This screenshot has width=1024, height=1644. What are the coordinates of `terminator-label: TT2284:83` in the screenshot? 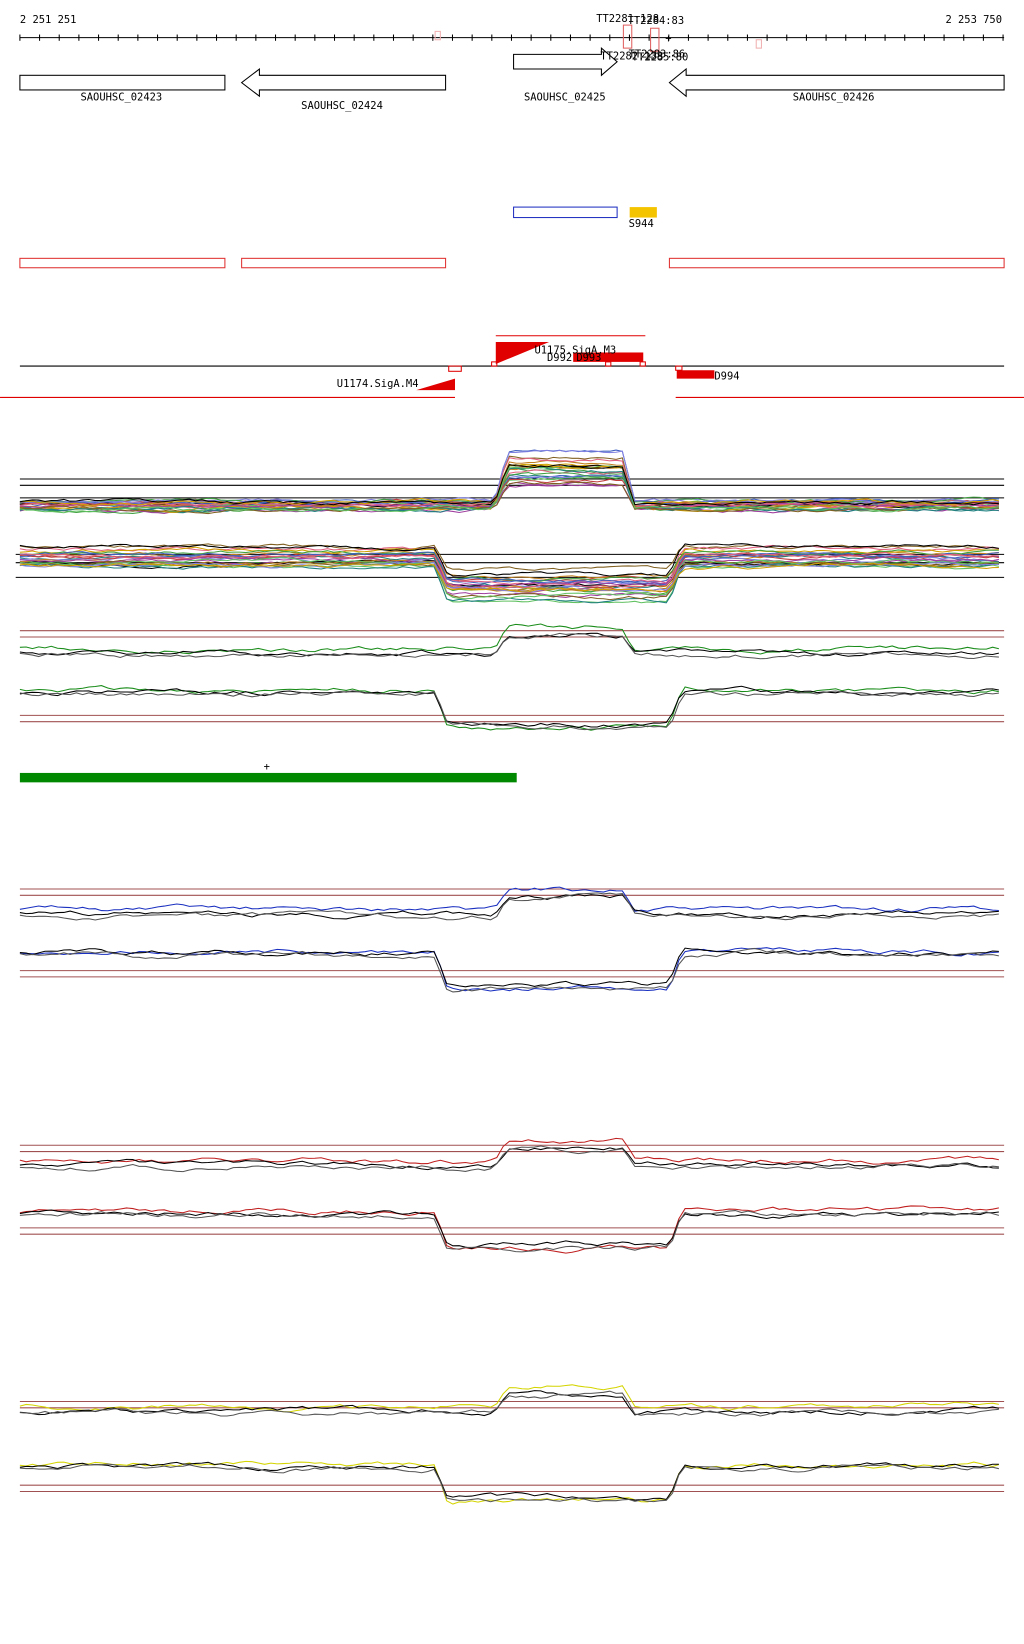 It's located at (656, 21).